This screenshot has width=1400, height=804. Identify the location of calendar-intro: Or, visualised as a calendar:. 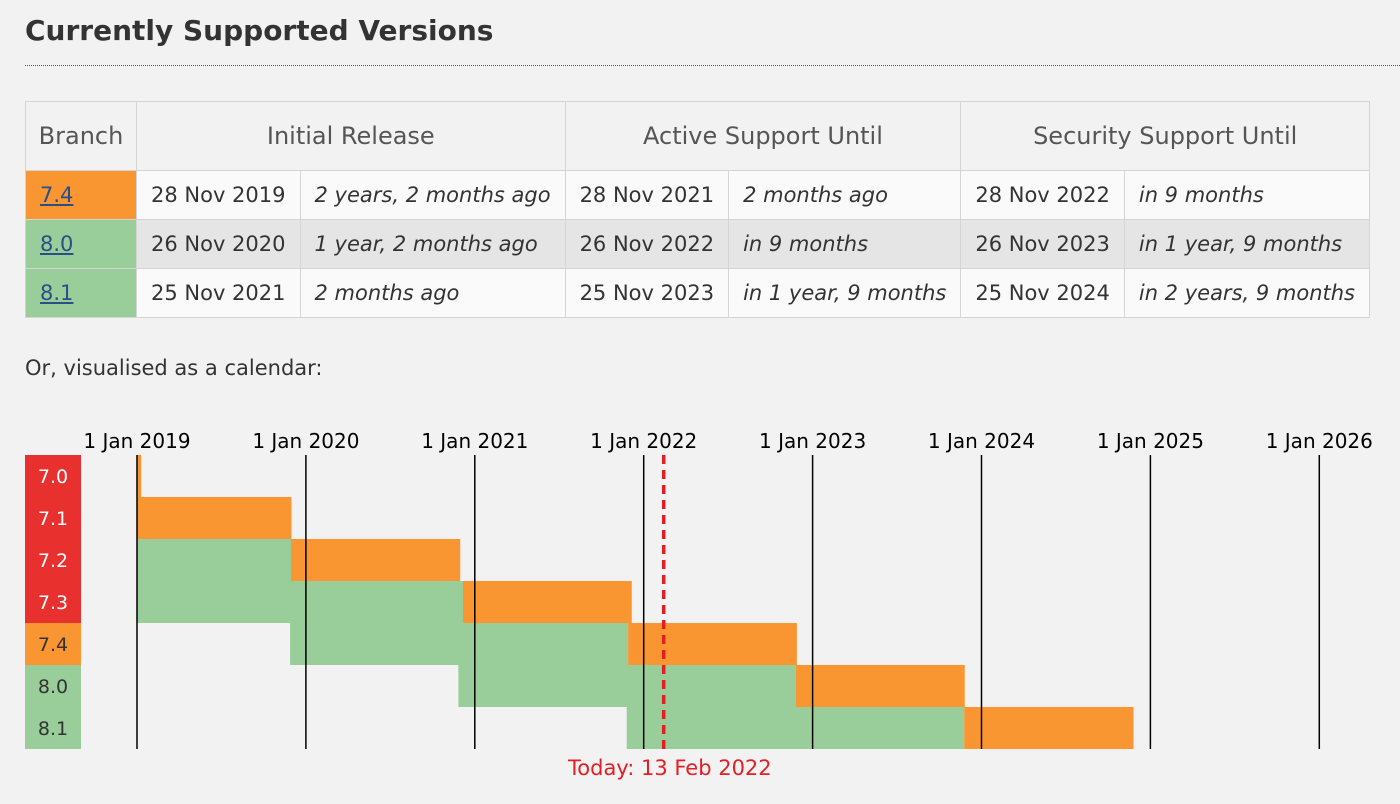
(174, 368).